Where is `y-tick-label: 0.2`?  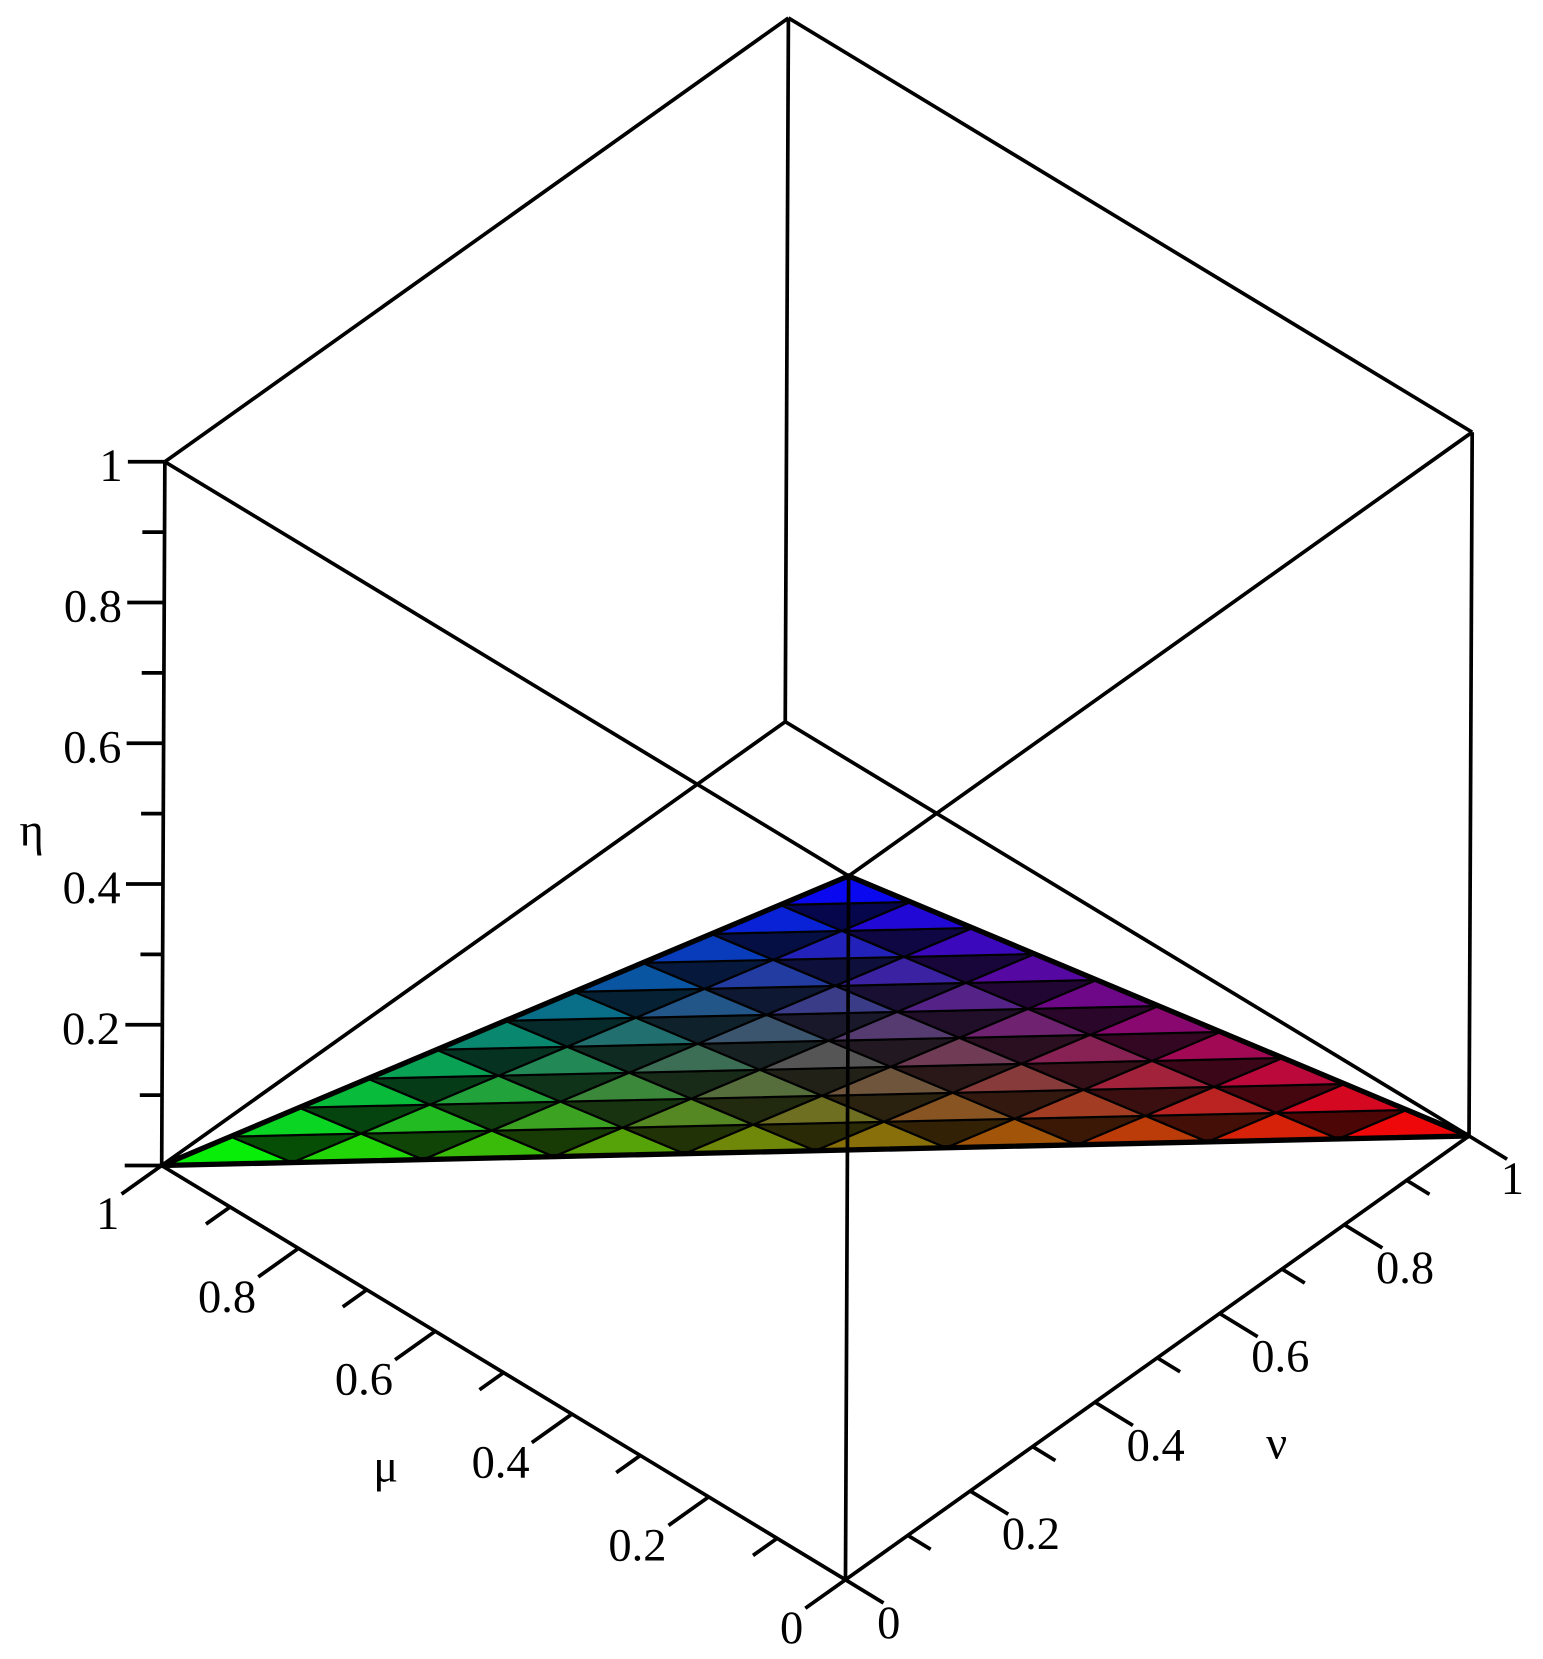 y-tick-label: 0.2 is located at coordinates (1031, 1534).